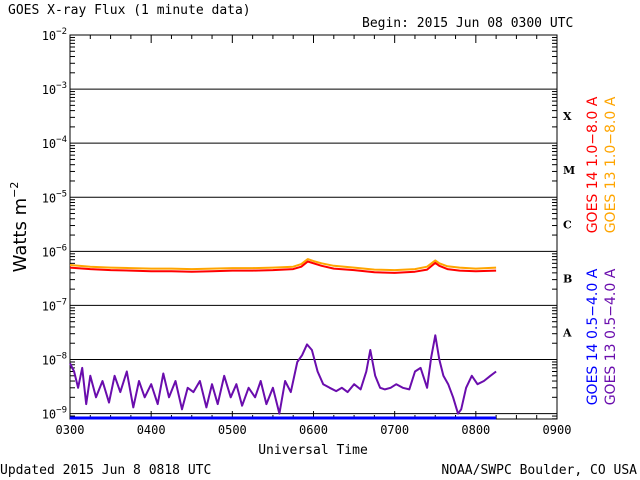 The image size is (640, 480). What do you see at coordinates (151, 430) in the screenshot?
I see `x-tick-label: 0400` at bounding box center [151, 430].